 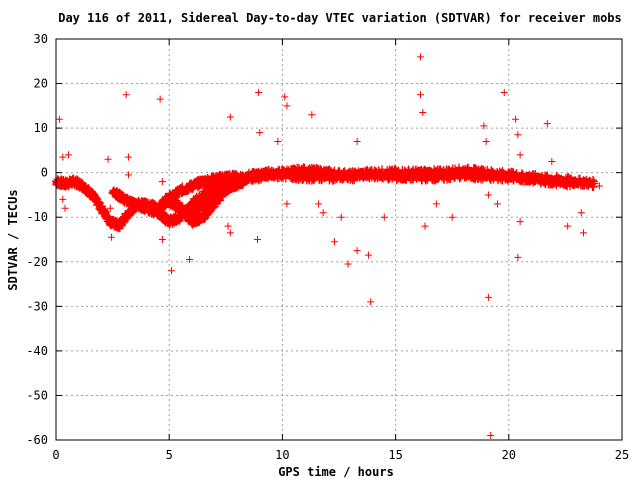 I want to click on y-tick-label: 30, so click(x=41, y=39).